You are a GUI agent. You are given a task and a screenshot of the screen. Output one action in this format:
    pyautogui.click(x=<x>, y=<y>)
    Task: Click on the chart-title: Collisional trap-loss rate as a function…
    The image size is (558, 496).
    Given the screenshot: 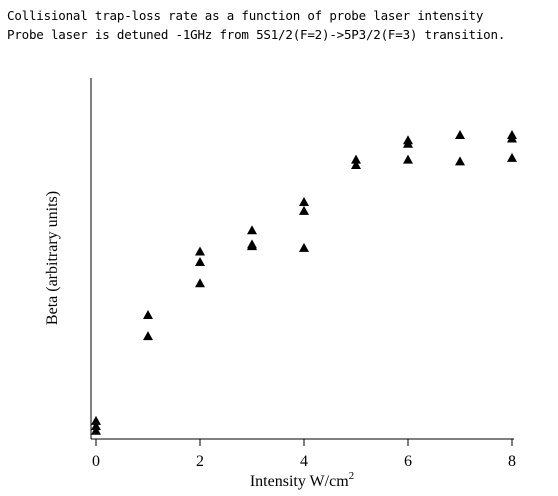 What is the action you would take?
    pyautogui.click(x=256, y=25)
    